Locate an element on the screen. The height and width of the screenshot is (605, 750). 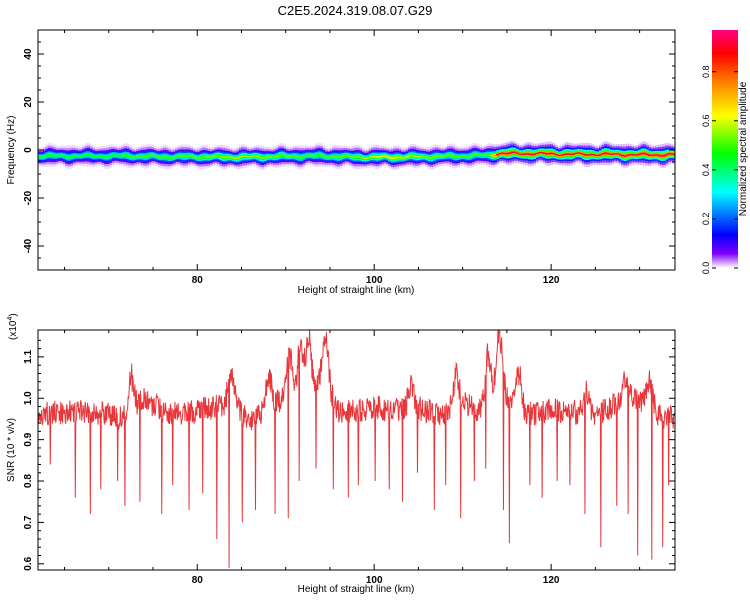
spectrogram-y-tick-label: 0 is located at coordinates (28, 150).